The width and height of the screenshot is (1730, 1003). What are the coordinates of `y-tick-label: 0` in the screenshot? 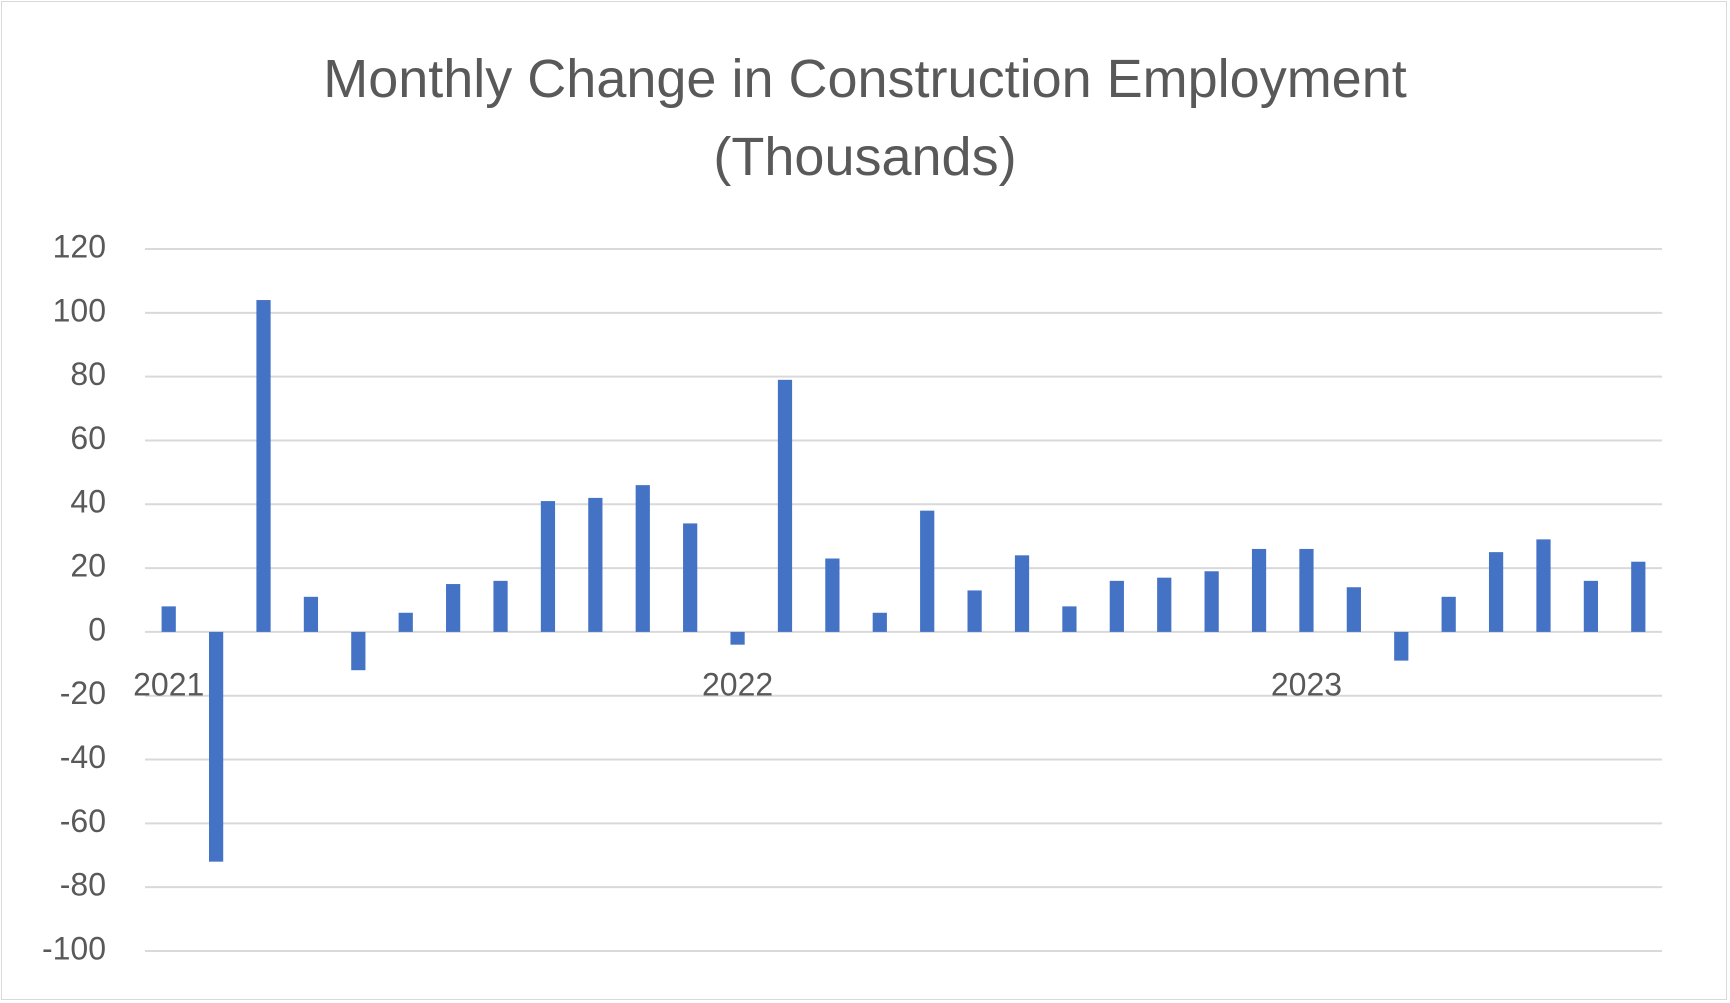 It's located at (97, 629).